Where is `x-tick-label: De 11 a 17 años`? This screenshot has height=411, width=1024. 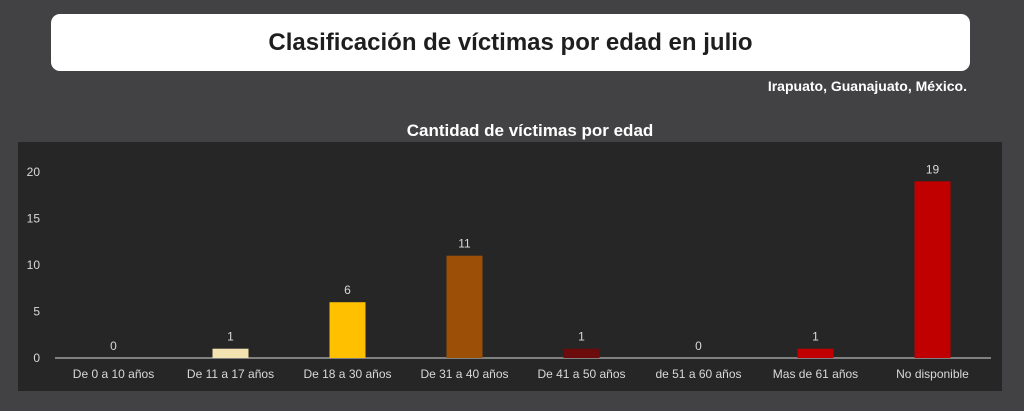
x-tick-label: De 11 a 17 años is located at coordinates (230, 374).